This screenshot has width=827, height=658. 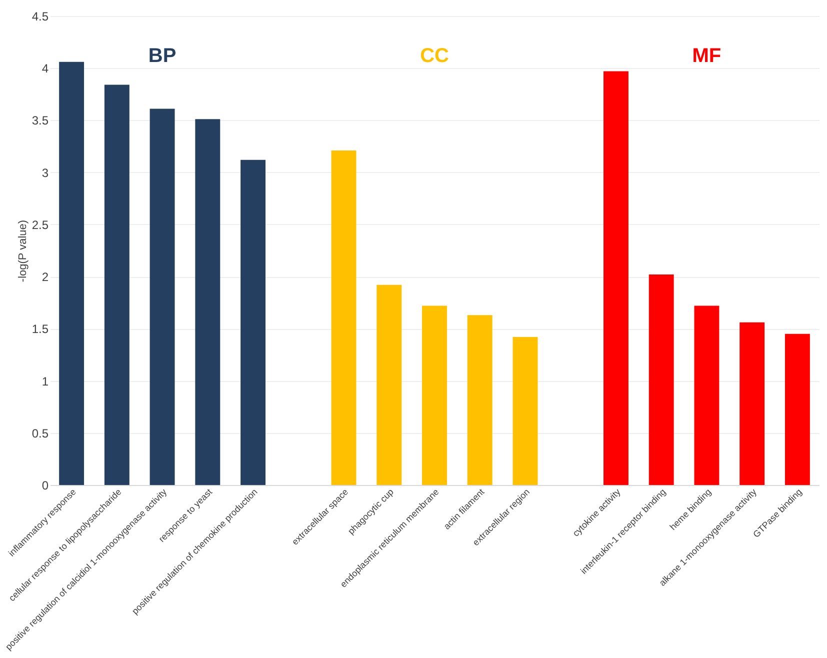 What do you see at coordinates (45, 277) in the screenshot?
I see `y-tick-label: 2` at bounding box center [45, 277].